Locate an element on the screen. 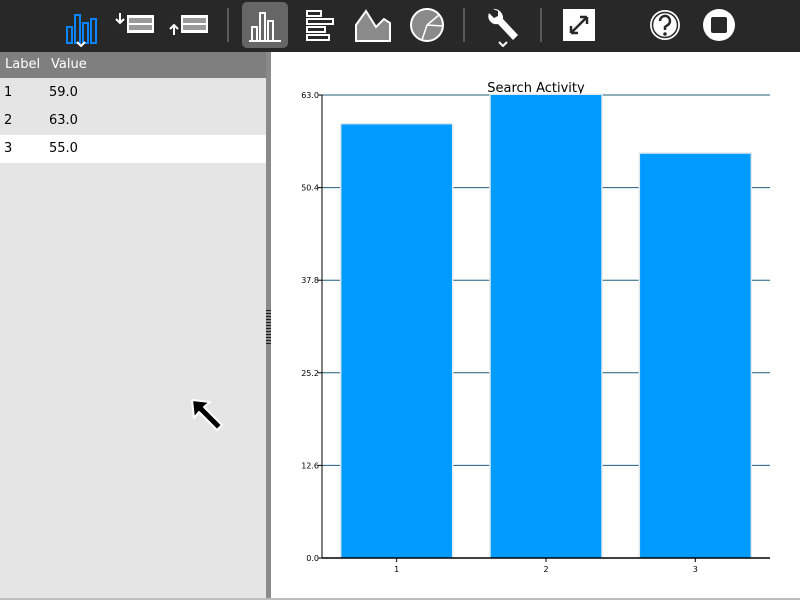 Image resolution: width=800 pixels, height=600 pixels. row-value: 55.0 is located at coordinates (63, 148).